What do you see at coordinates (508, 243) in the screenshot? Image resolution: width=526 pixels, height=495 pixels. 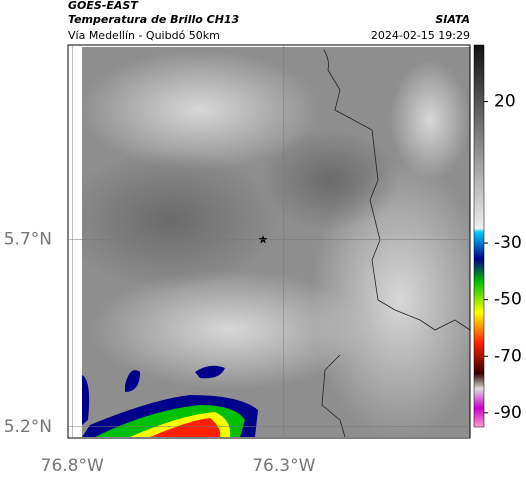 I see `colorbar-tick-label: -30` at bounding box center [508, 243].